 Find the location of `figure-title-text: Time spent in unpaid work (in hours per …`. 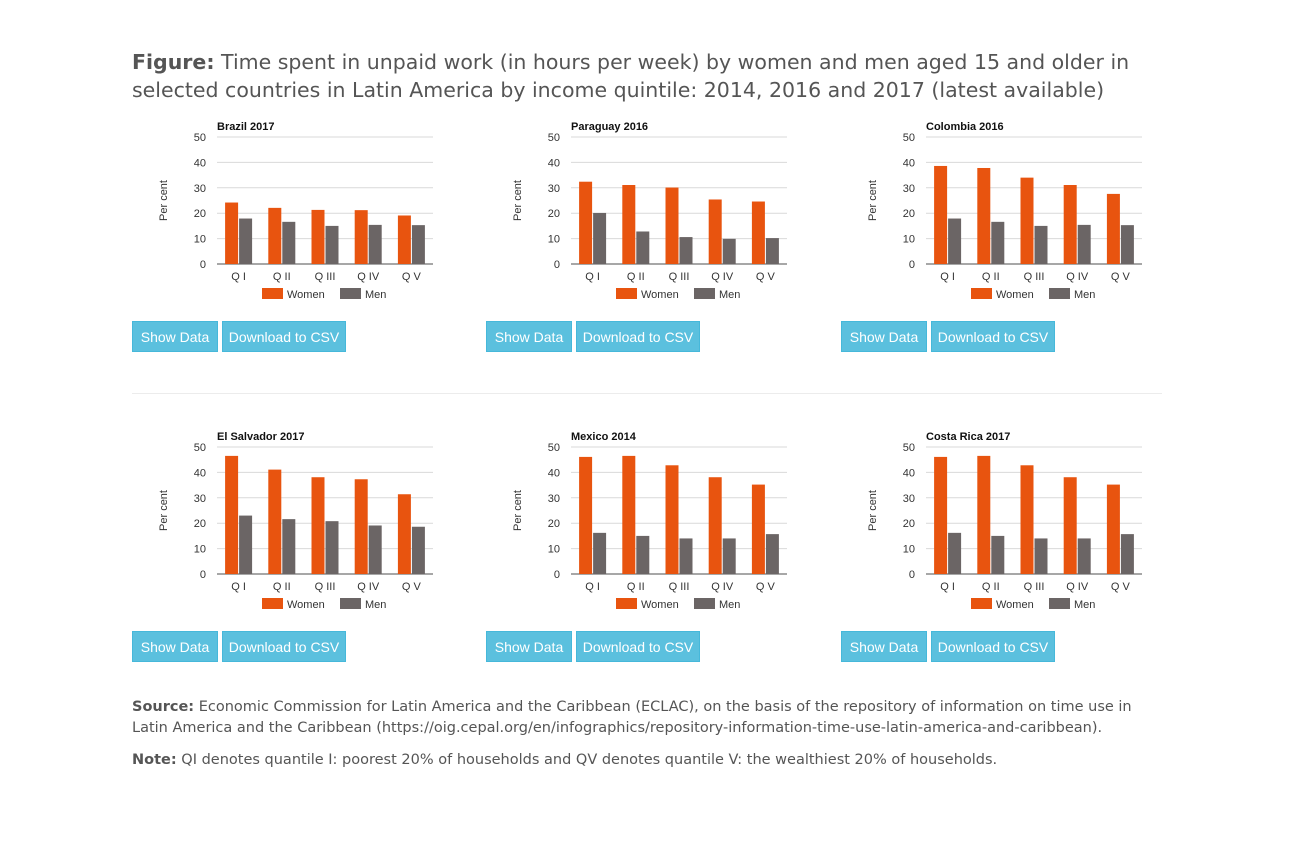

figure-title-text: Time spent in unpaid work (in hours per … is located at coordinates (631, 76).